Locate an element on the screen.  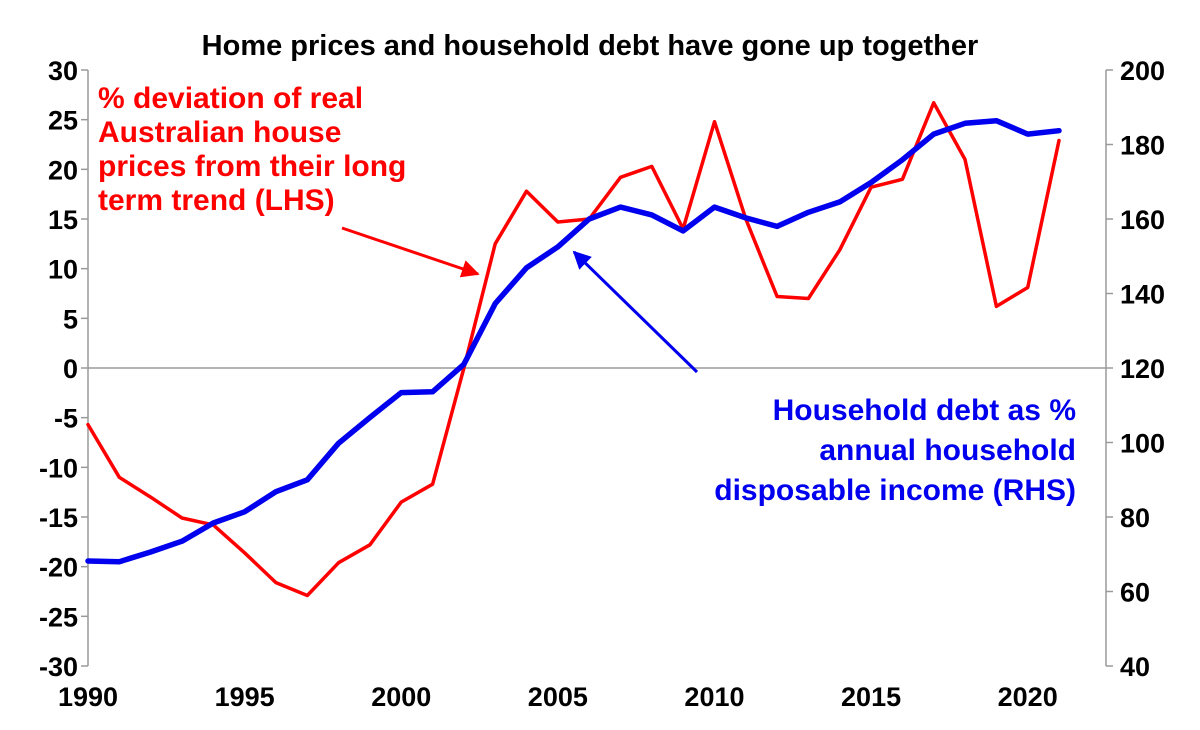
left-tick-label: 15 is located at coordinates (63, 220).